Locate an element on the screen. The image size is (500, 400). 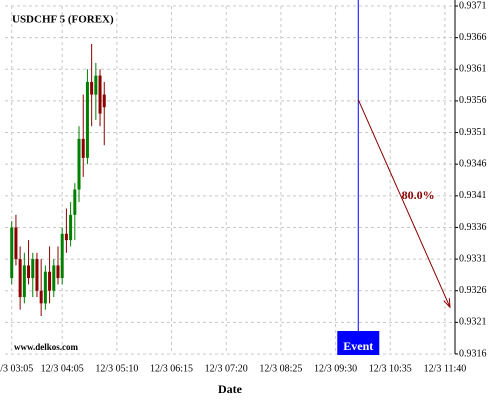
projection-label: 80.0% is located at coordinates (418, 195).